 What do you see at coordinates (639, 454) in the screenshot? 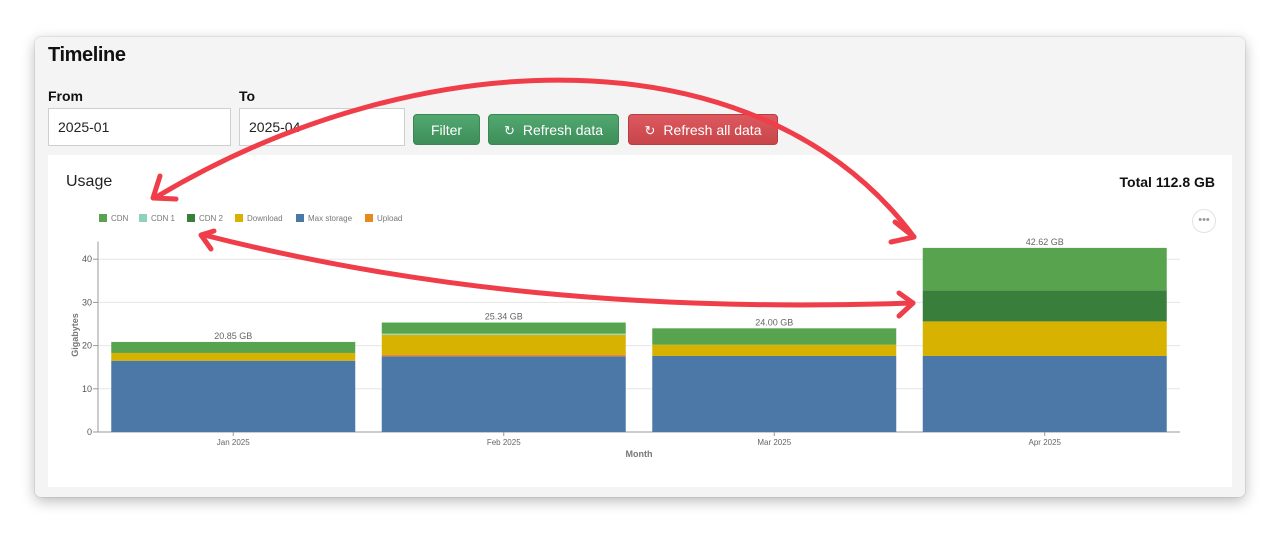
I see `x-axis-title: Month` at bounding box center [639, 454].